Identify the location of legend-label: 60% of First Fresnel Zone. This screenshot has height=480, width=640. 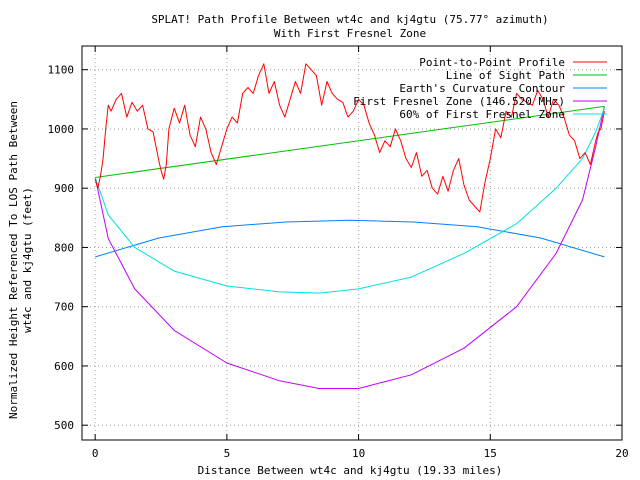
(482, 114).